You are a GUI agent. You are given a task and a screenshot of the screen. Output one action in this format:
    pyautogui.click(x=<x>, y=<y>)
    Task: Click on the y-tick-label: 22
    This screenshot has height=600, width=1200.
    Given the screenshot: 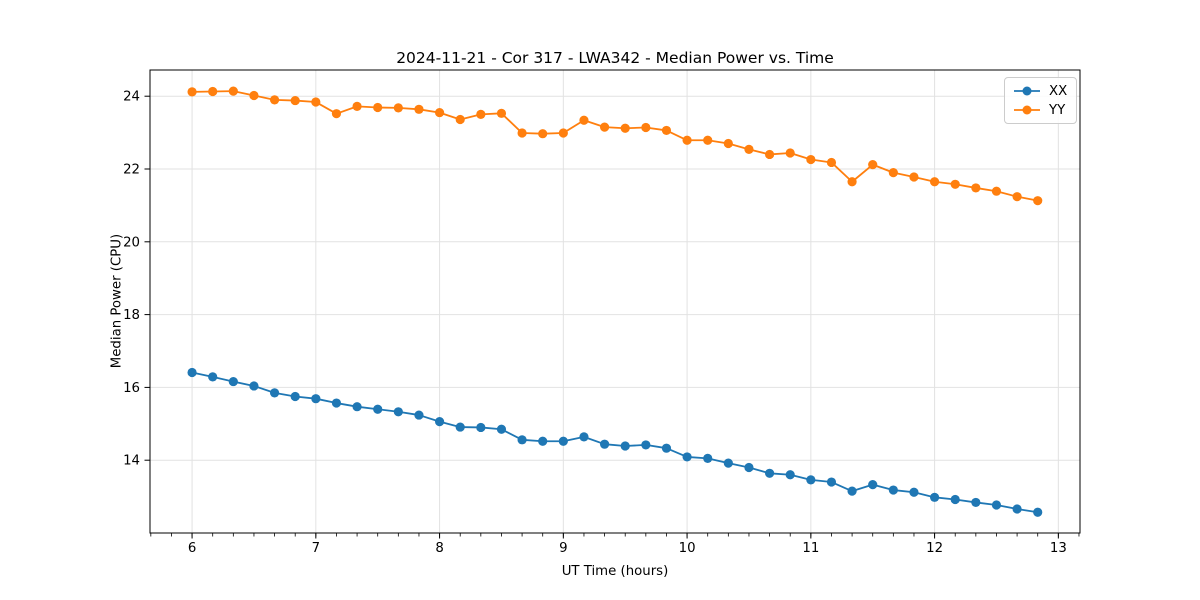 What is the action you would take?
    pyautogui.click(x=131, y=170)
    